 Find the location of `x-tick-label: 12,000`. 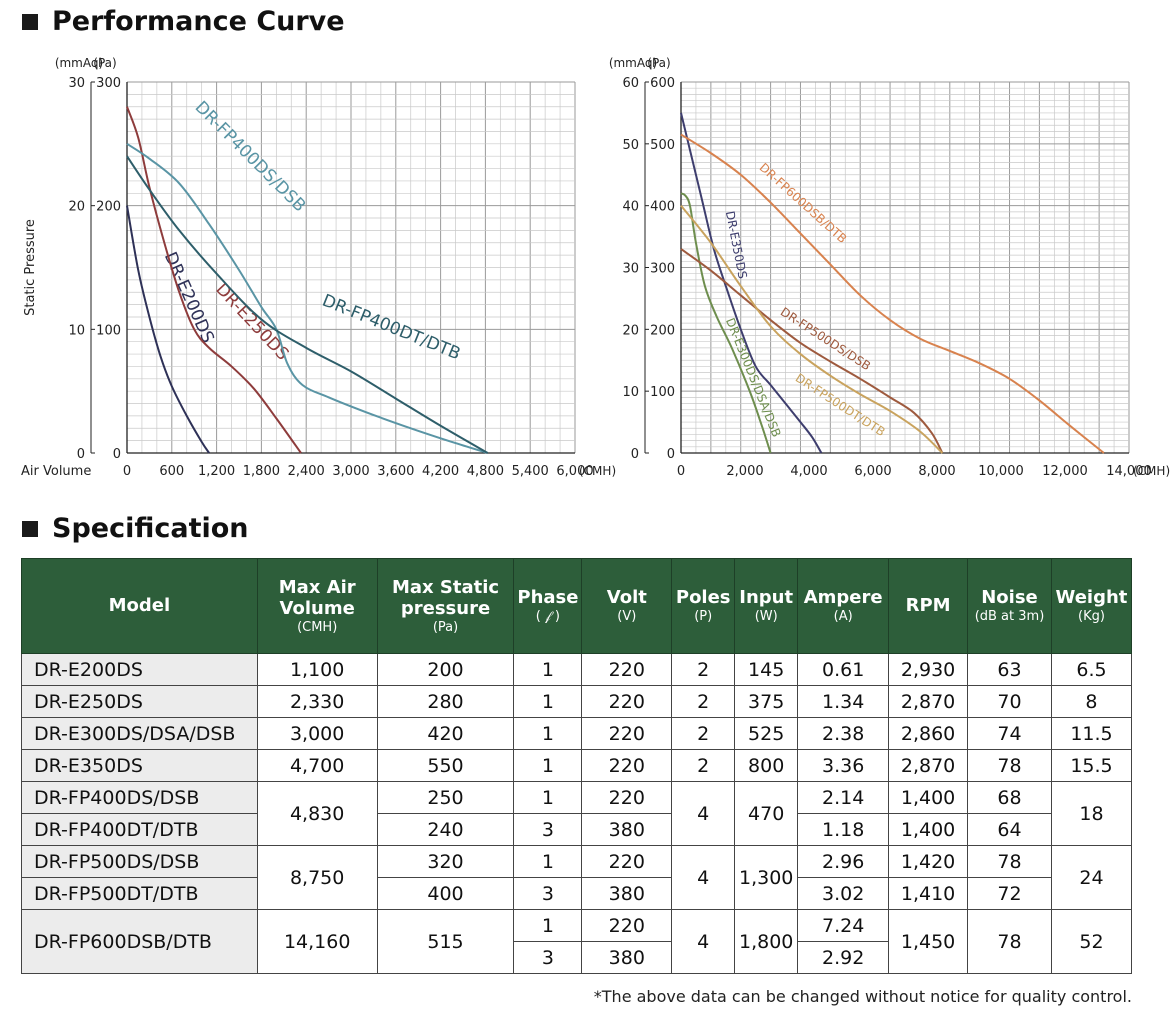

x-tick-label: 12,000 is located at coordinates (1065, 471).